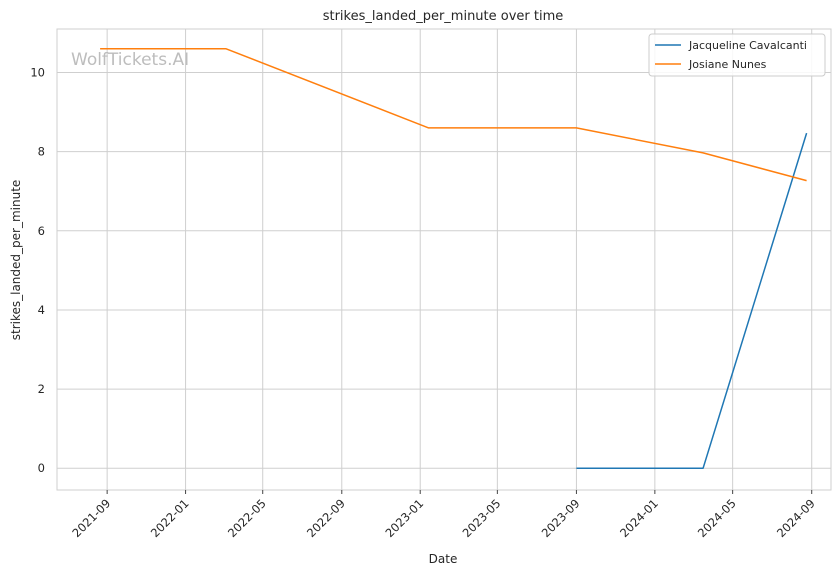  What do you see at coordinates (41, 231) in the screenshot?
I see `y-tick-label: 6` at bounding box center [41, 231].